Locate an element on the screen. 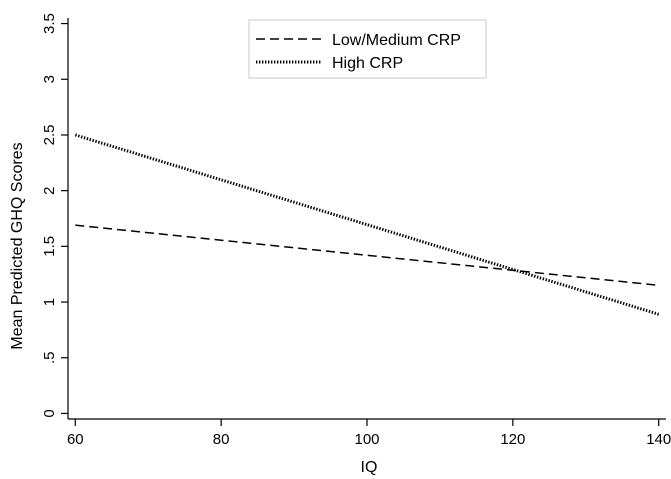 Image resolution: width=671 pixels, height=479 pixels. legend-label-high-crp: High CRP is located at coordinates (367, 63).